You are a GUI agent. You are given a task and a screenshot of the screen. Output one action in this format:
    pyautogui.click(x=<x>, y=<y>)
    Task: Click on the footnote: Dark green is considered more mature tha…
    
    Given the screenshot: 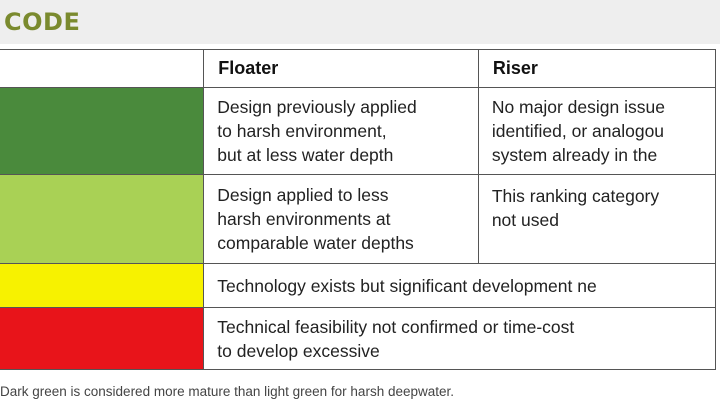 What is the action you would take?
    pyautogui.click(x=227, y=391)
    